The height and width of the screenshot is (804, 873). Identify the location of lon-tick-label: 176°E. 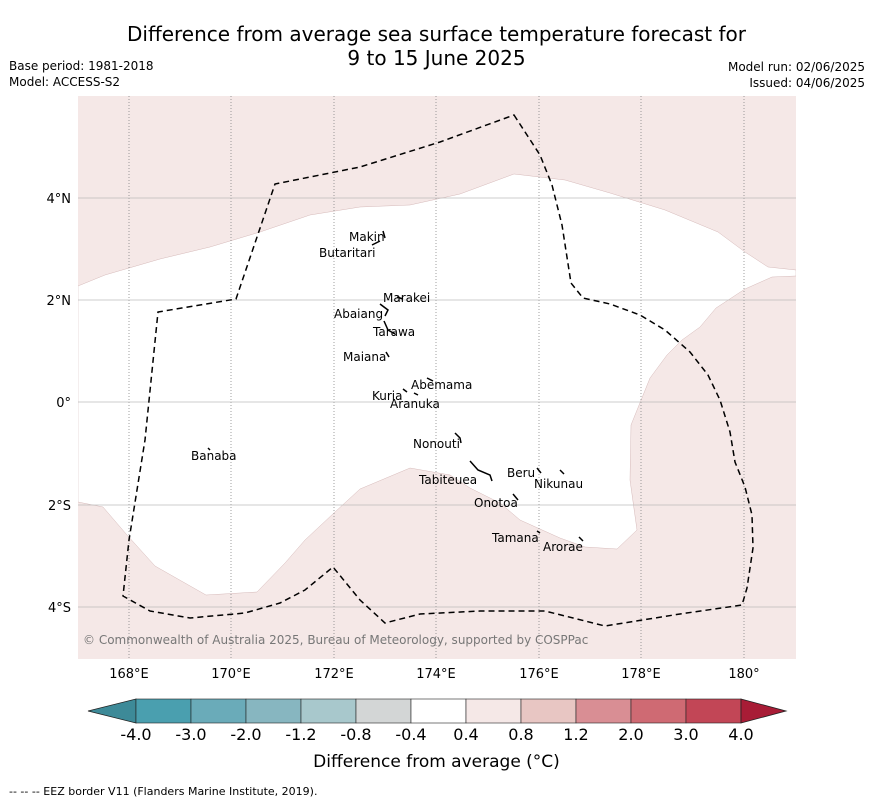
(539, 674).